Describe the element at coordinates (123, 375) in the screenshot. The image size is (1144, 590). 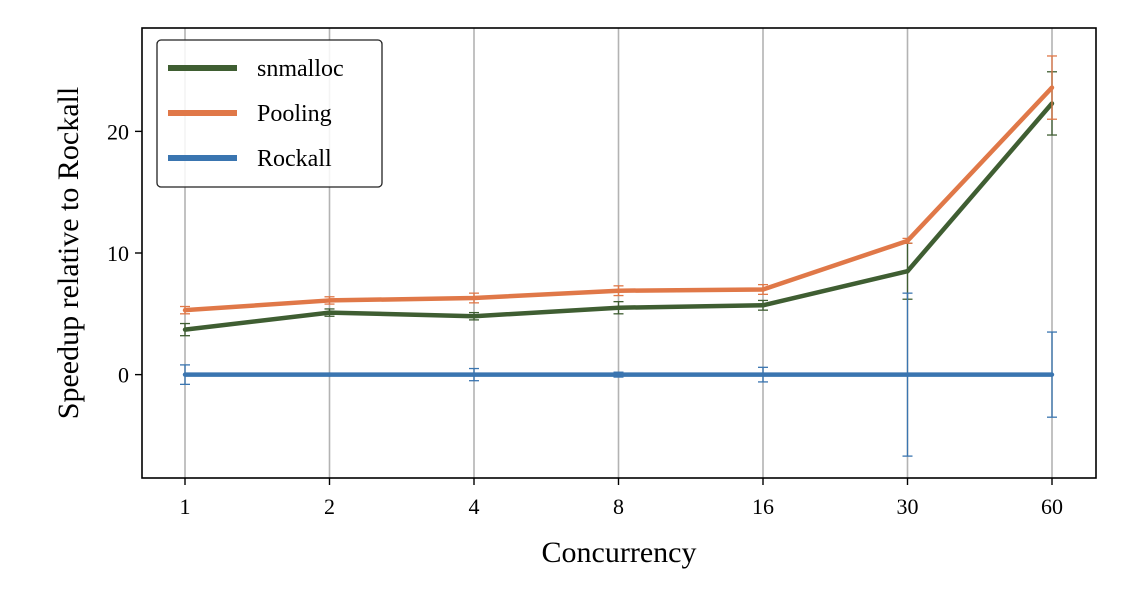
I see `y-tick-label: 0` at that location.